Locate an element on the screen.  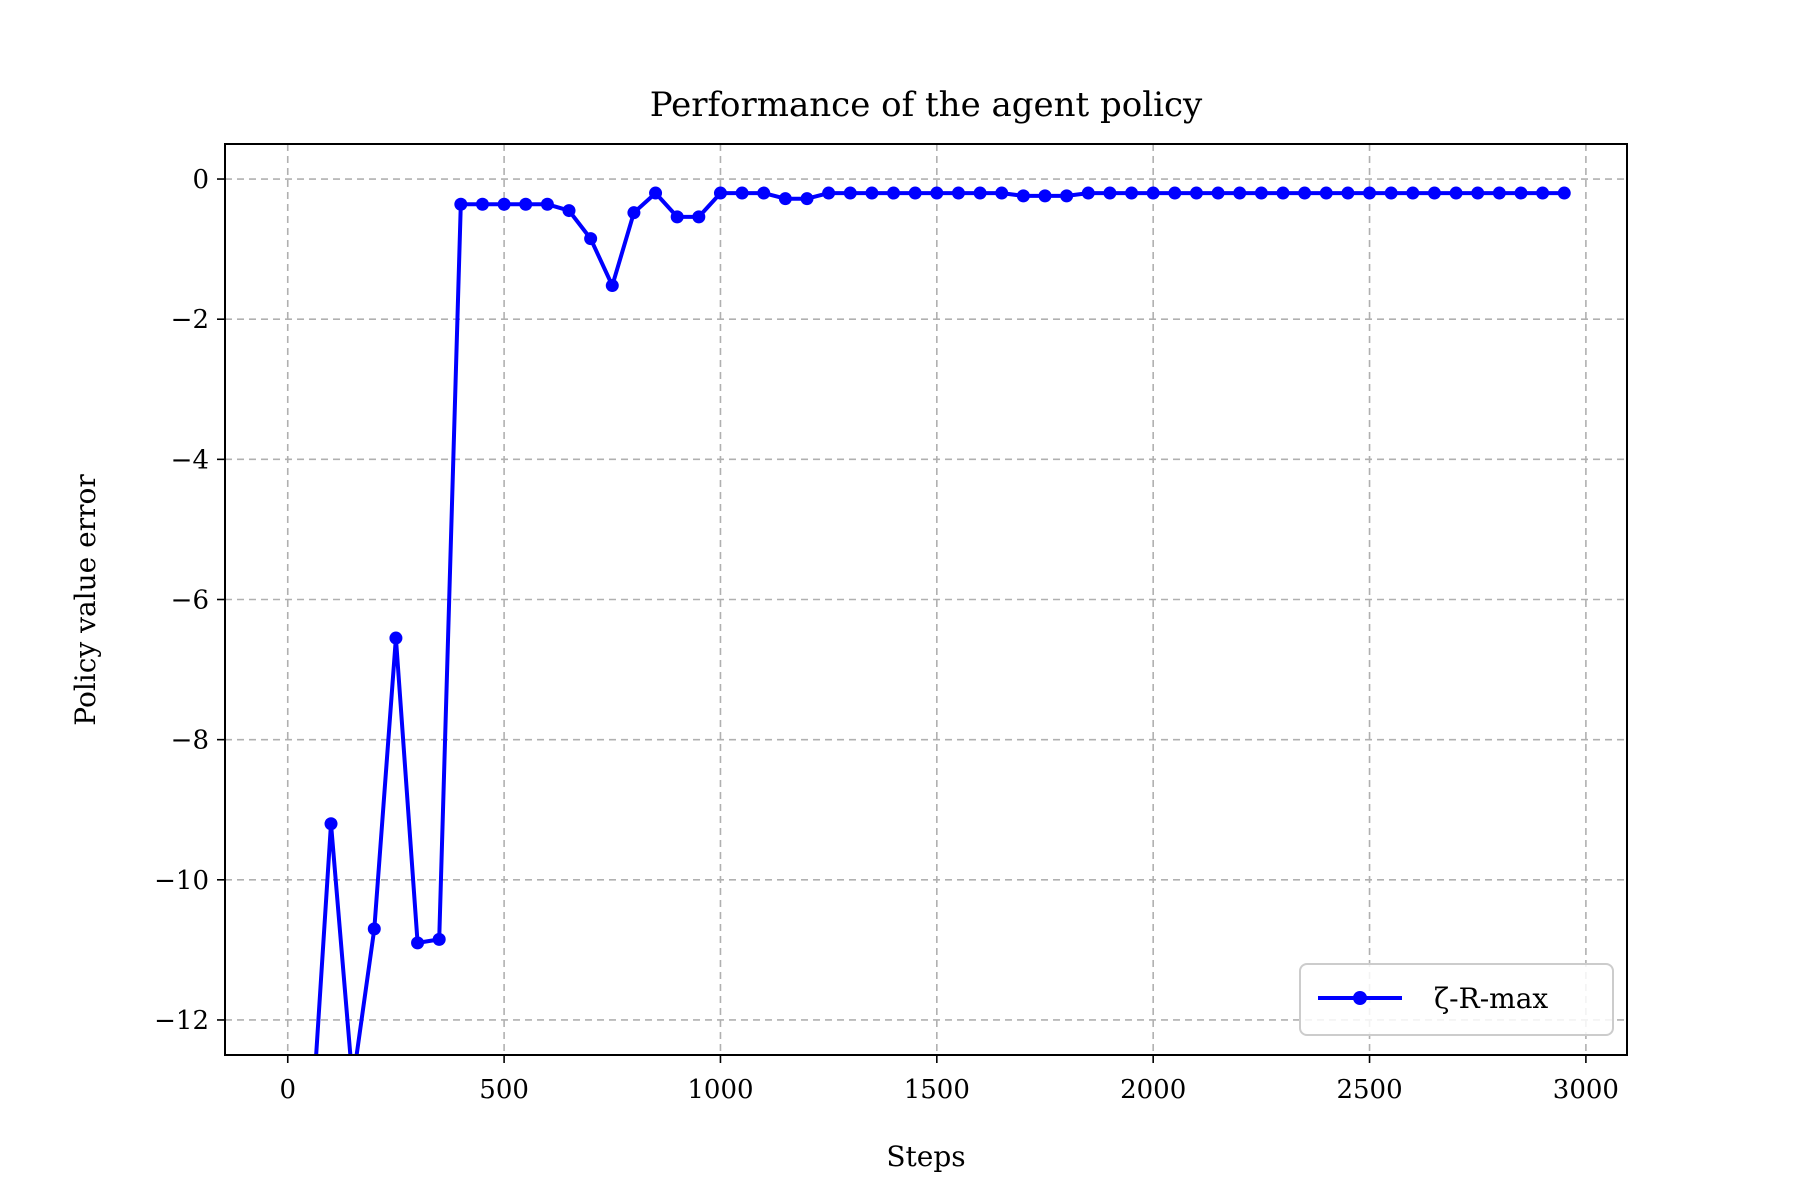
legend-marker-sample is located at coordinates (1360, 998).